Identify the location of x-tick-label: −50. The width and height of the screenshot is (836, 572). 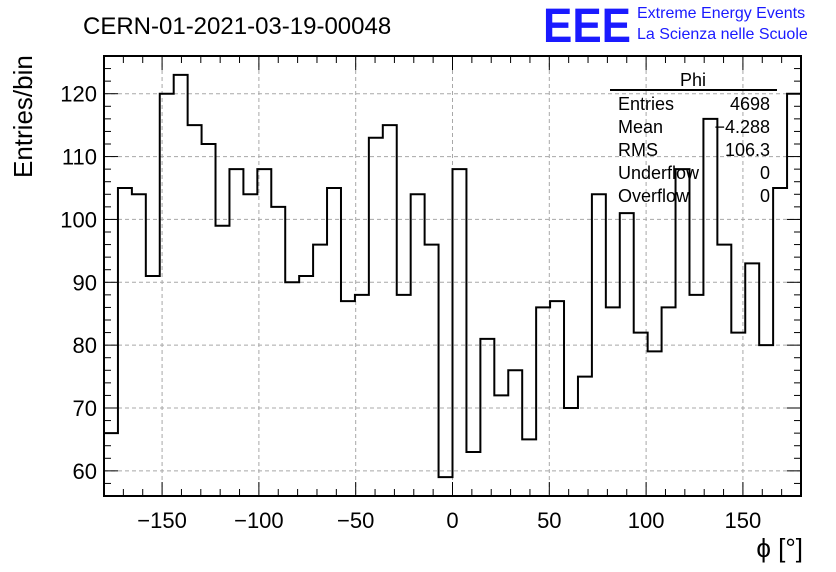
(355, 520).